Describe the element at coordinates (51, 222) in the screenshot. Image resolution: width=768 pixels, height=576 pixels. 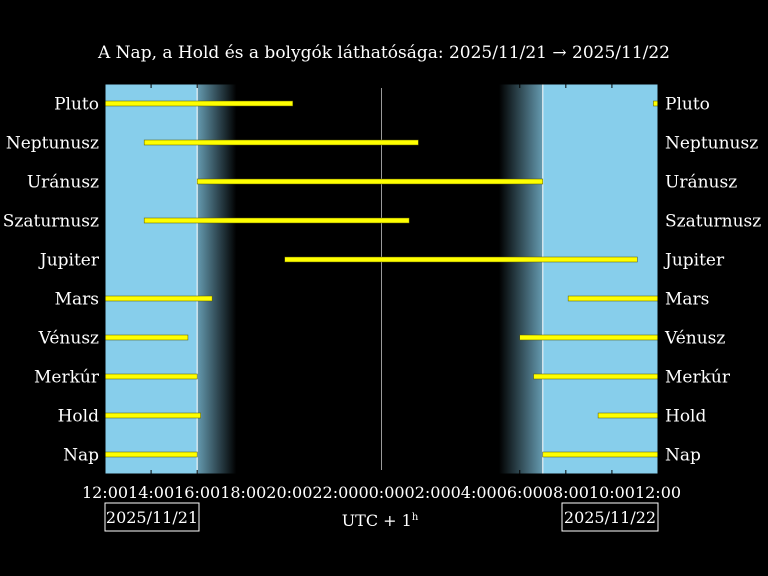
I see `row-label-left-3: Szaturnusz` at that location.